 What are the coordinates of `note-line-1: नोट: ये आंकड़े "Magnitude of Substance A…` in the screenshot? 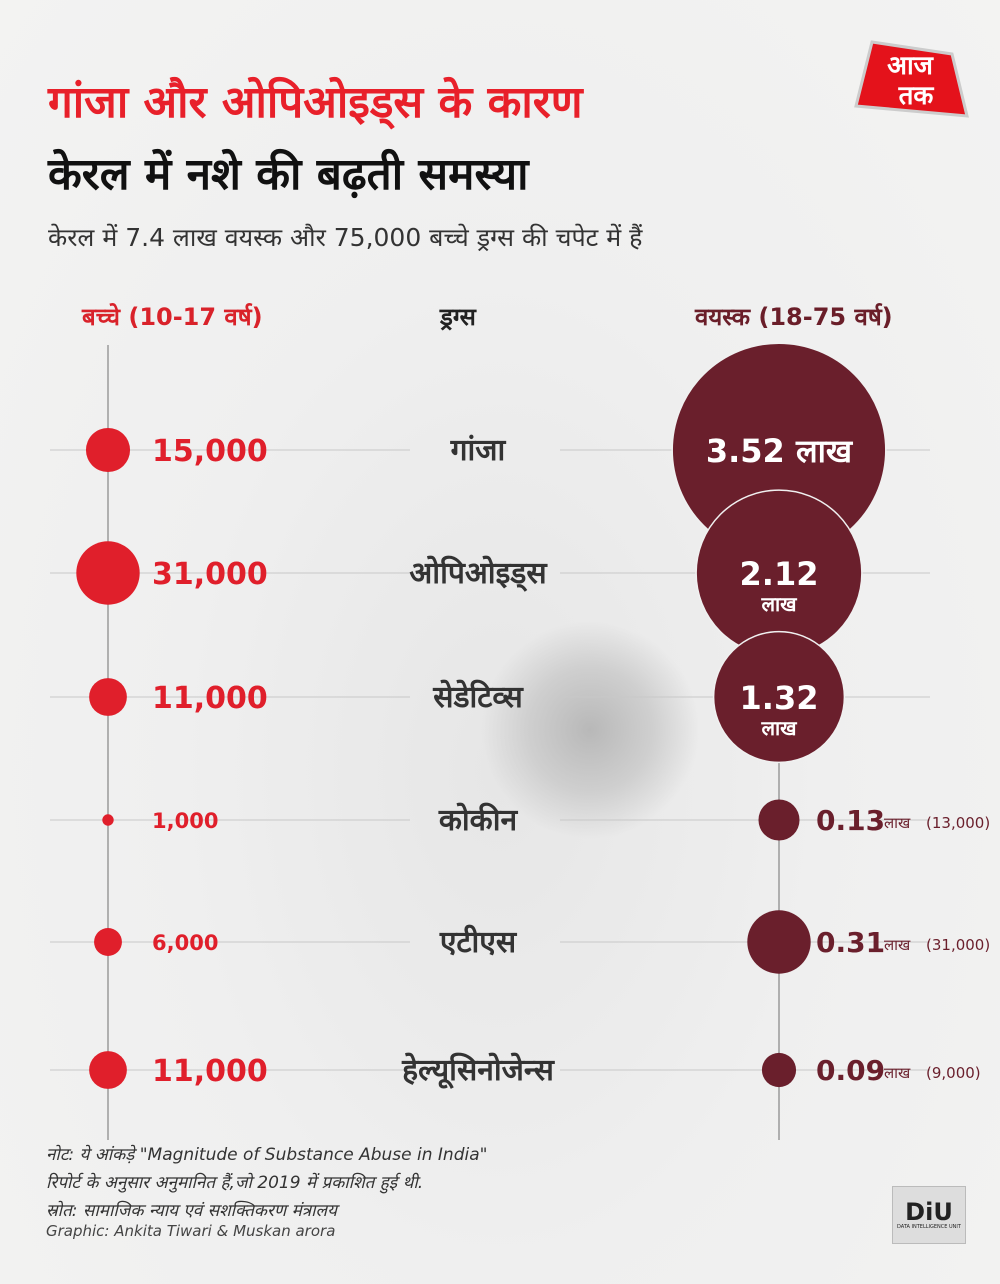 It's located at (267, 1155).